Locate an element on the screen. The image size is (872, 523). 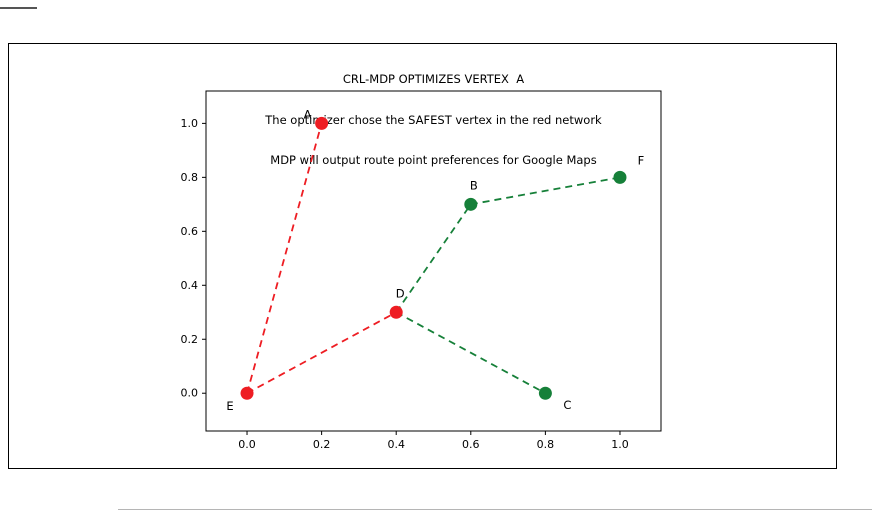
y-tick-label: 0.2 is located at coordinates (190, 339).